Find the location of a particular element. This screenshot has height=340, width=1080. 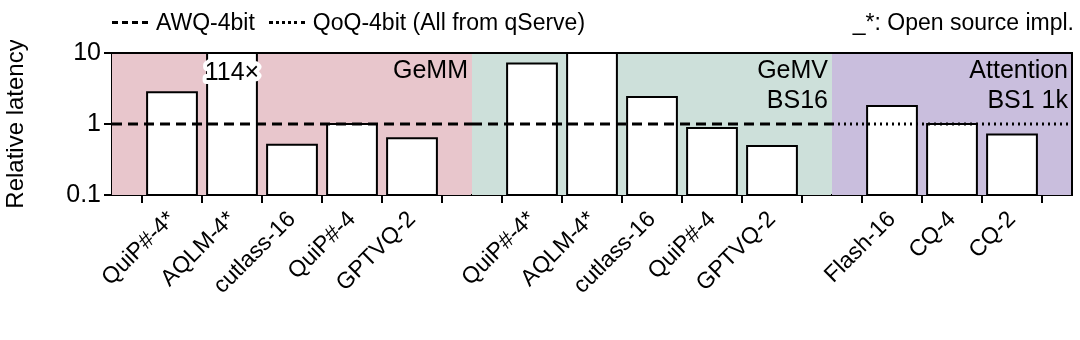

y-axis-title: Relative latency is located at coordinates (15, 124).